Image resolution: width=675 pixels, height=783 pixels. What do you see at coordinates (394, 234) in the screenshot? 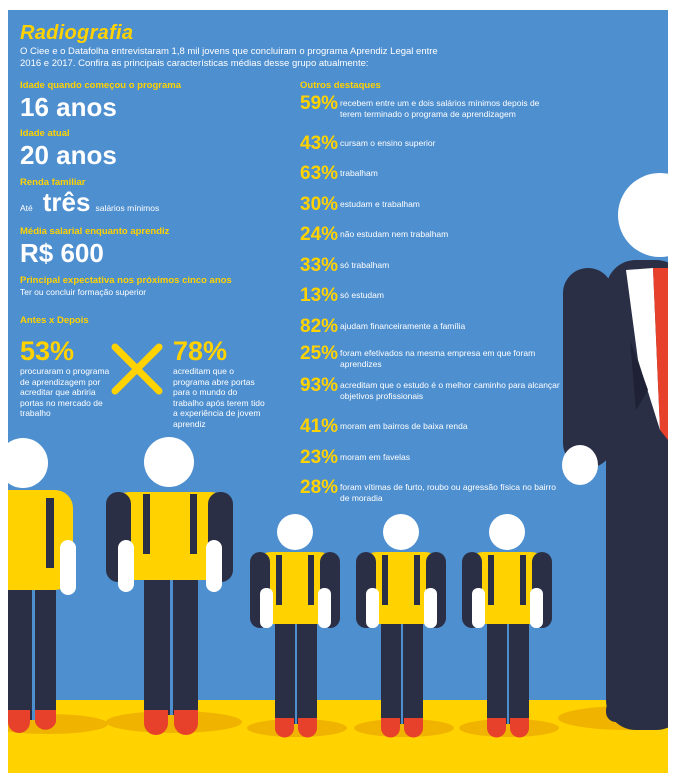
I see `highlight-text: não estudam nem trabalham` at bounding box center [394, 234].